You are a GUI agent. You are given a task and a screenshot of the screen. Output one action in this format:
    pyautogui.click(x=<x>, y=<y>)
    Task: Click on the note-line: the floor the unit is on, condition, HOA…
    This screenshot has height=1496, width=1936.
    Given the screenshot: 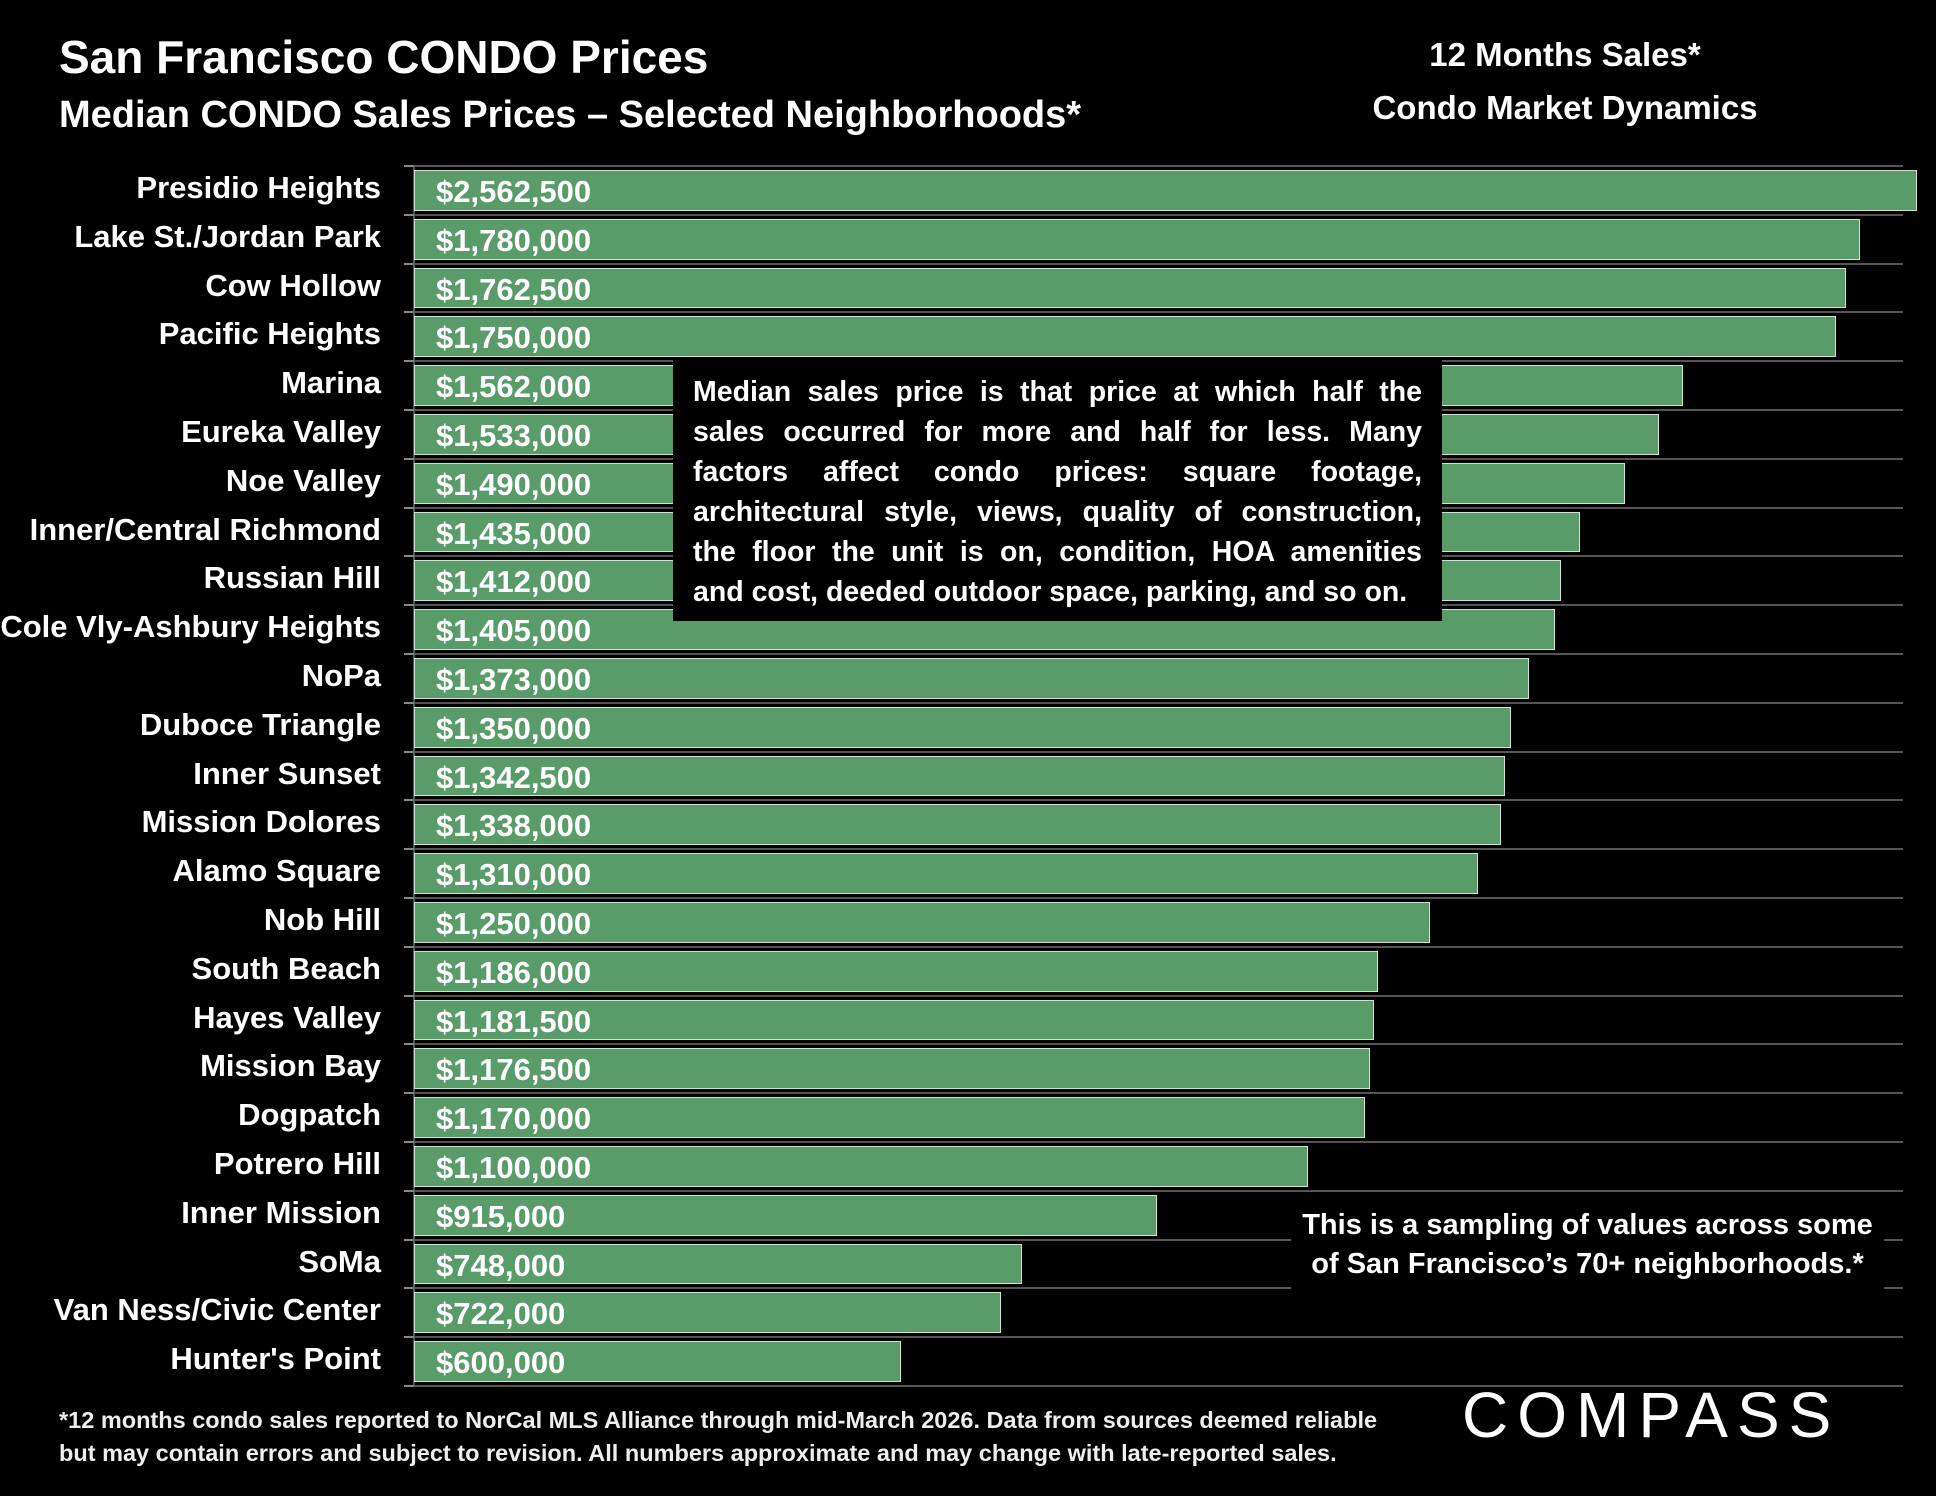 What is the action you would take?
    pyautogui.click(x=1057, y=552)
    